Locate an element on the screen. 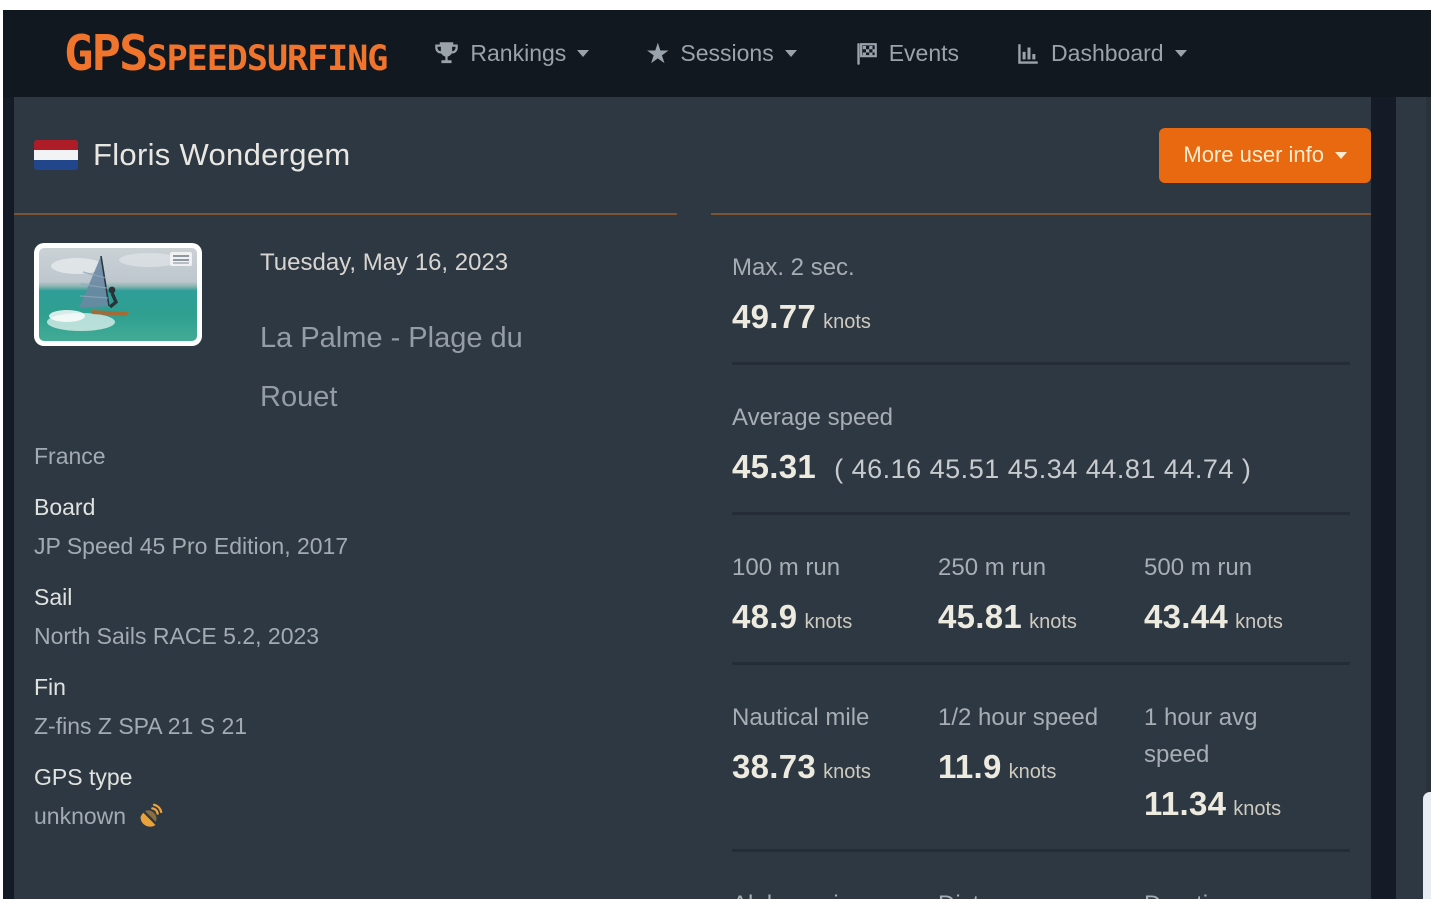  fin-group: Fin Z-fins Z SPA 21 S 21 is located at coordinates (345, 707).